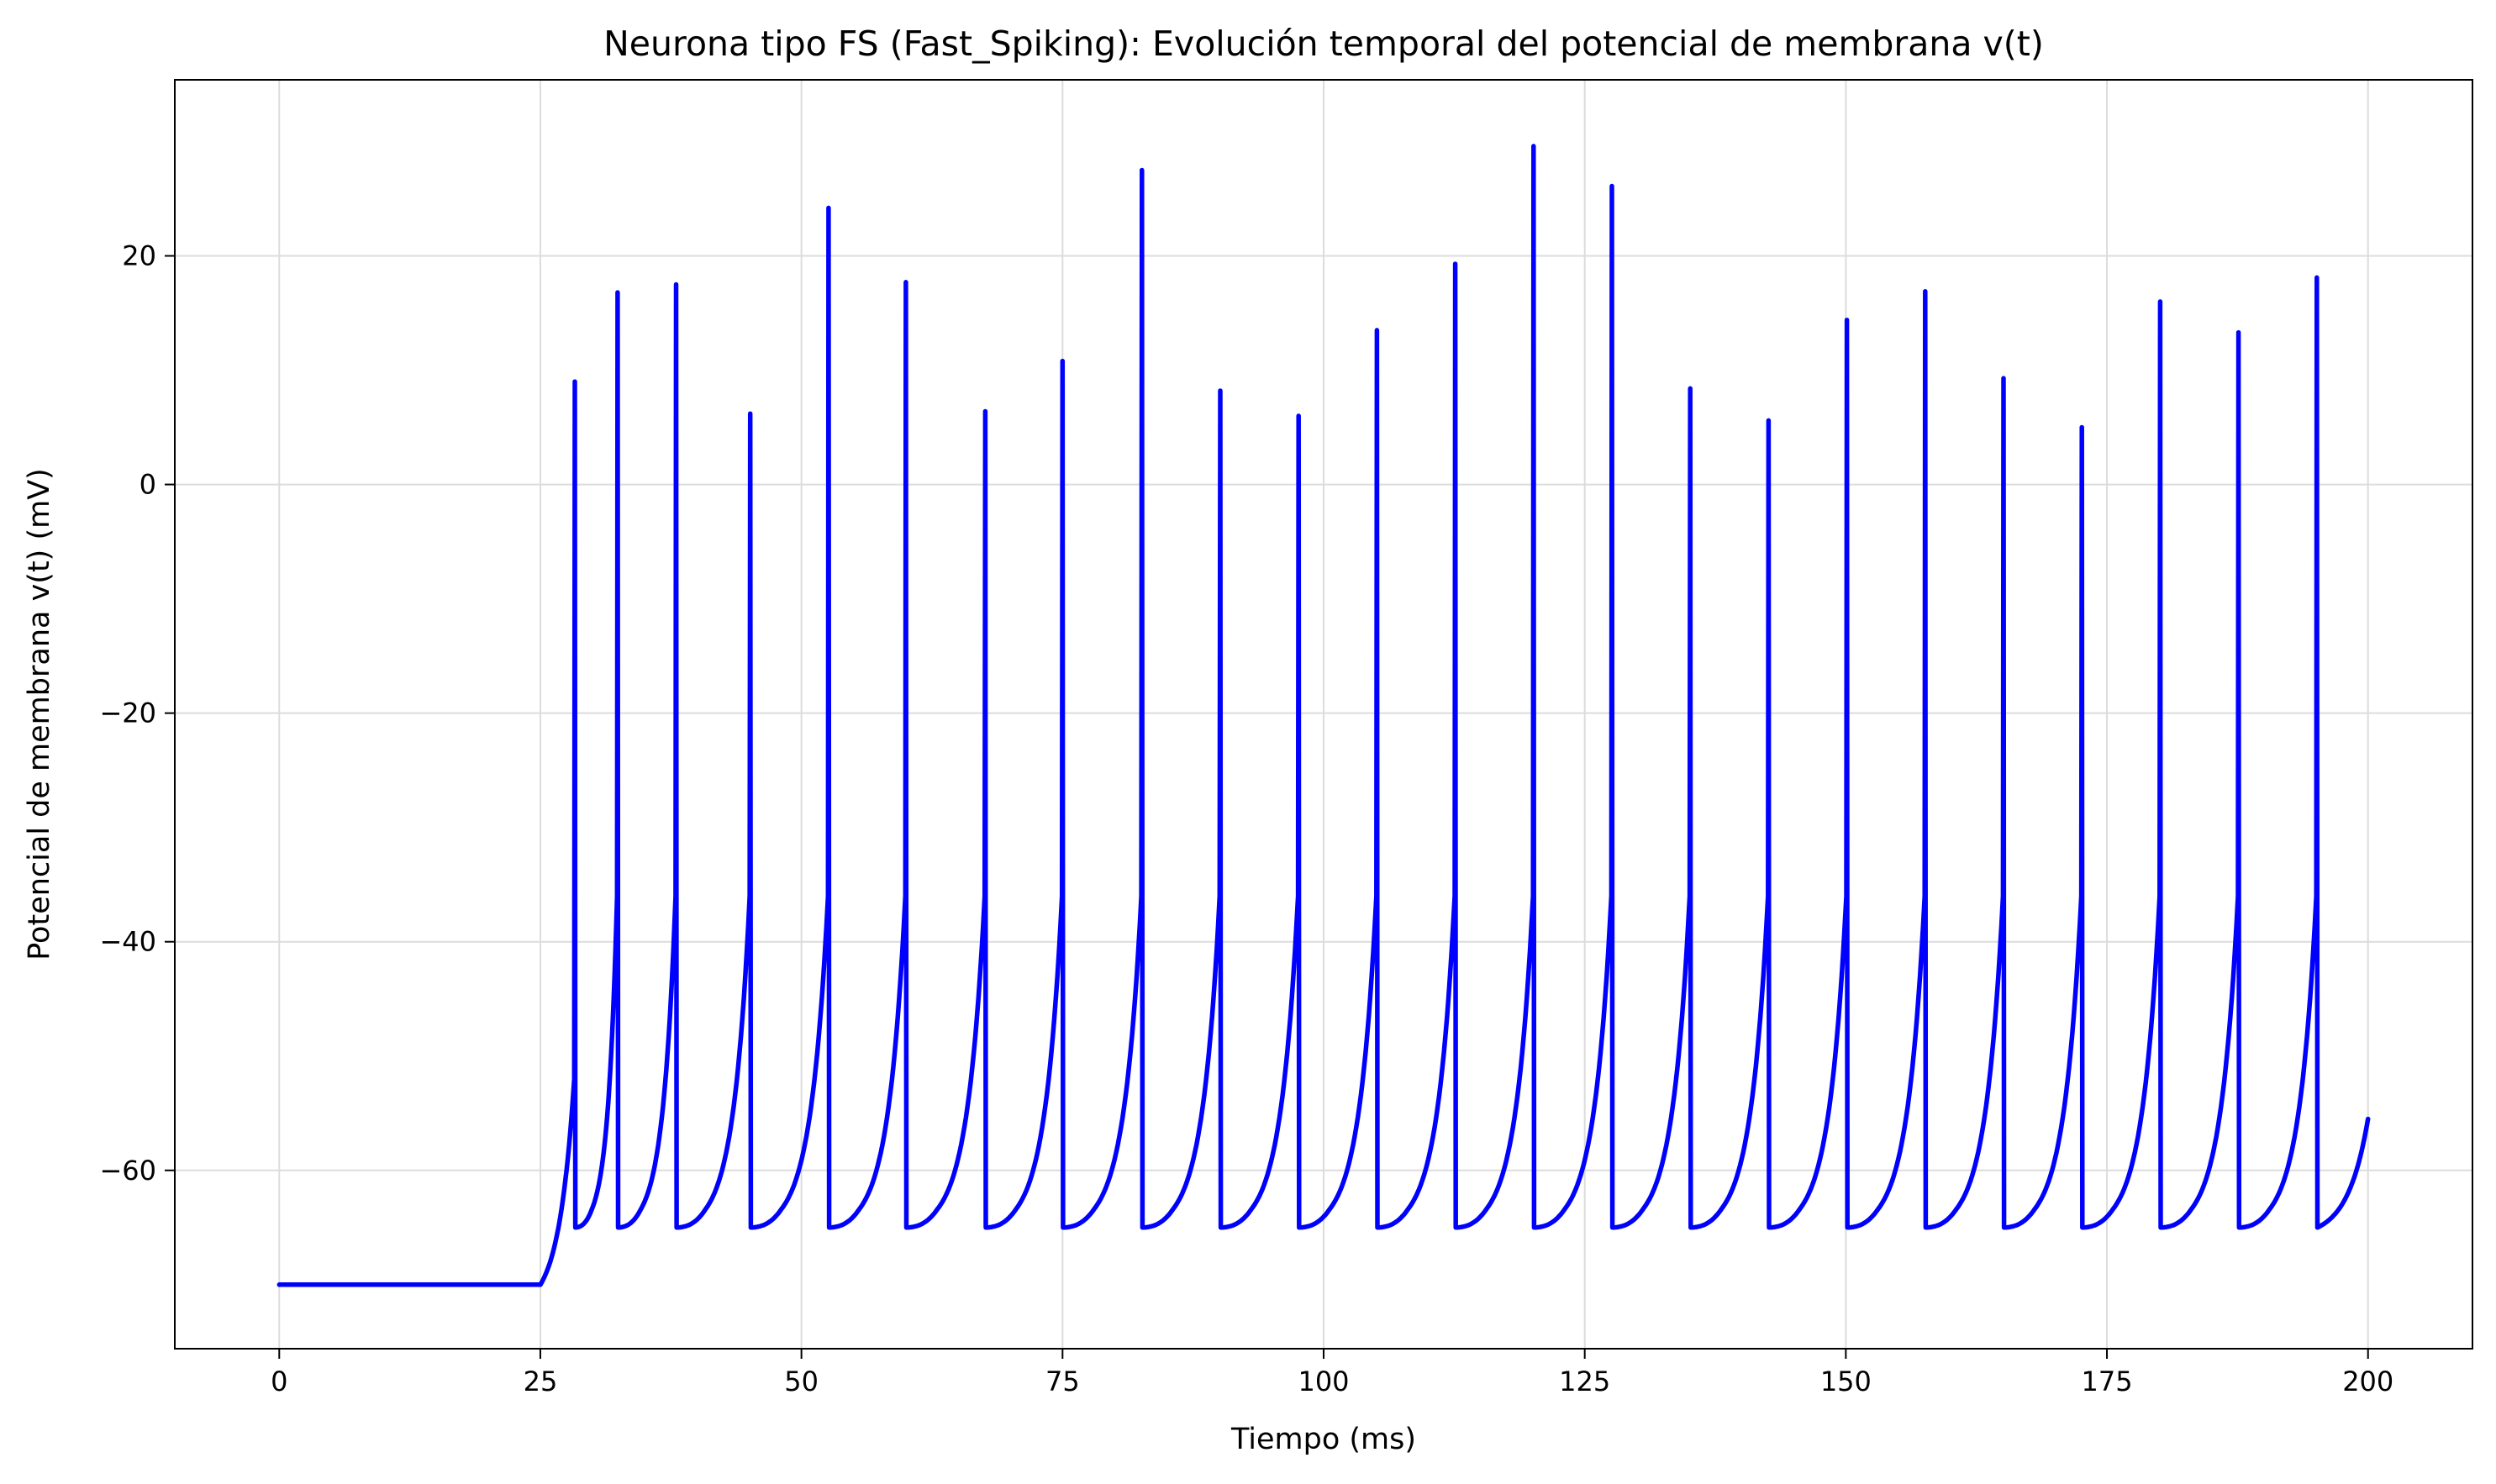  What do you see at coordinates (1323, 1439) in the screenshot?
I see `x-axis-label: Tiempo (ms)` at bounding box center [1323, 1439].